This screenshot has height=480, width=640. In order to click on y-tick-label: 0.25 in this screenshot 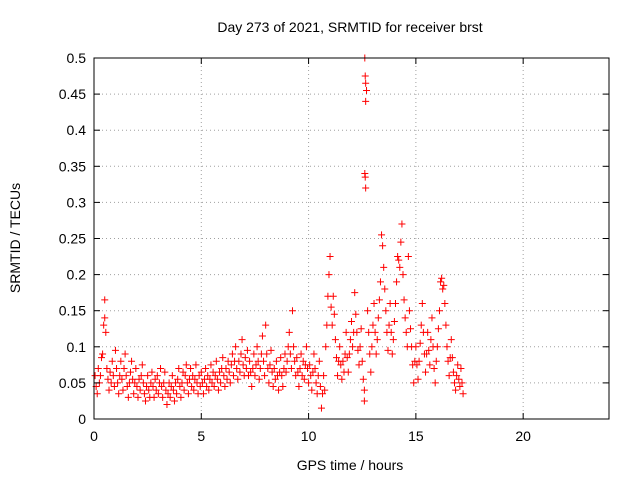, I will do `click(72, 239)`.